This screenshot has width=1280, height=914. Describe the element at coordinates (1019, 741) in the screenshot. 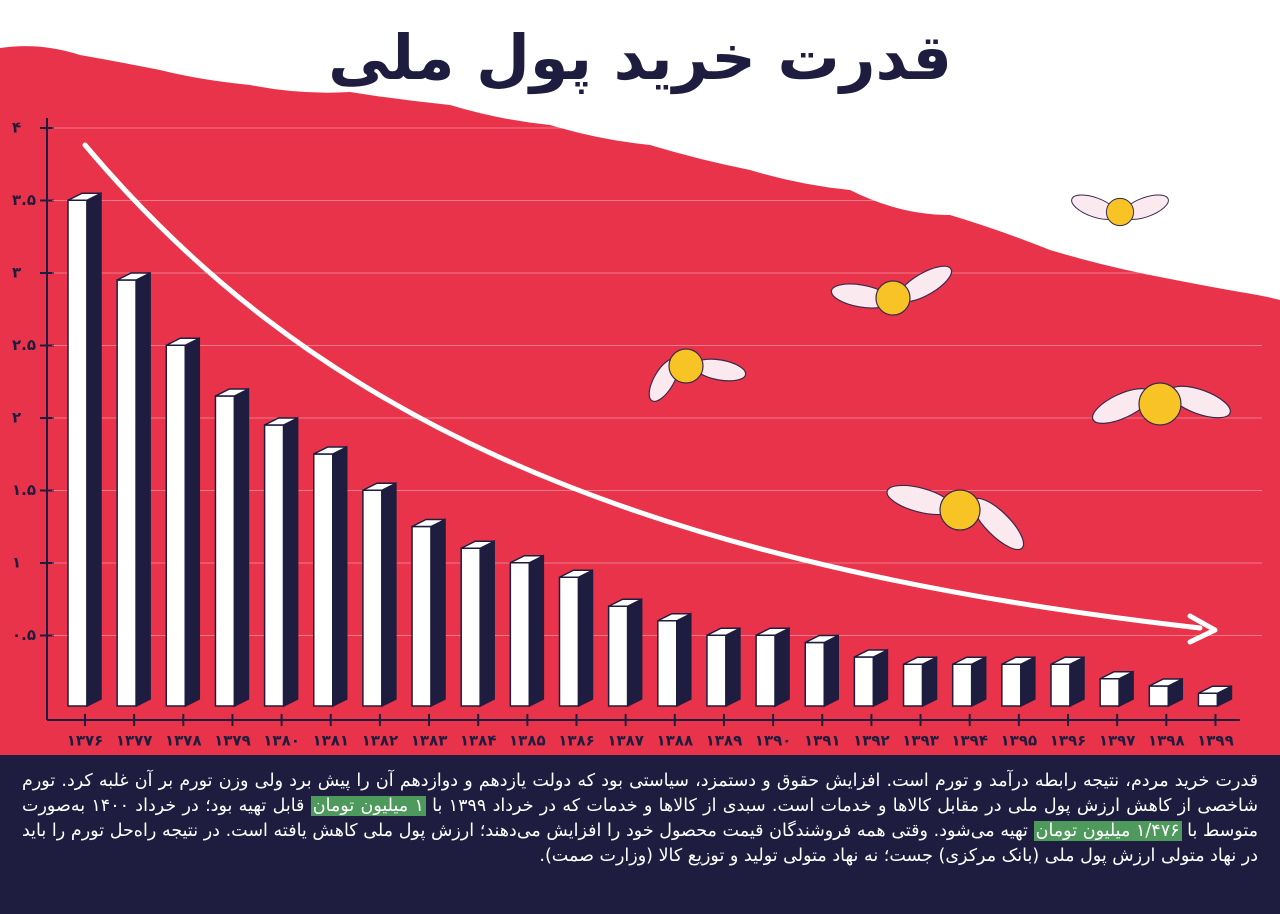

I see `x-tick-label: ۱۳۹۵` at that location.